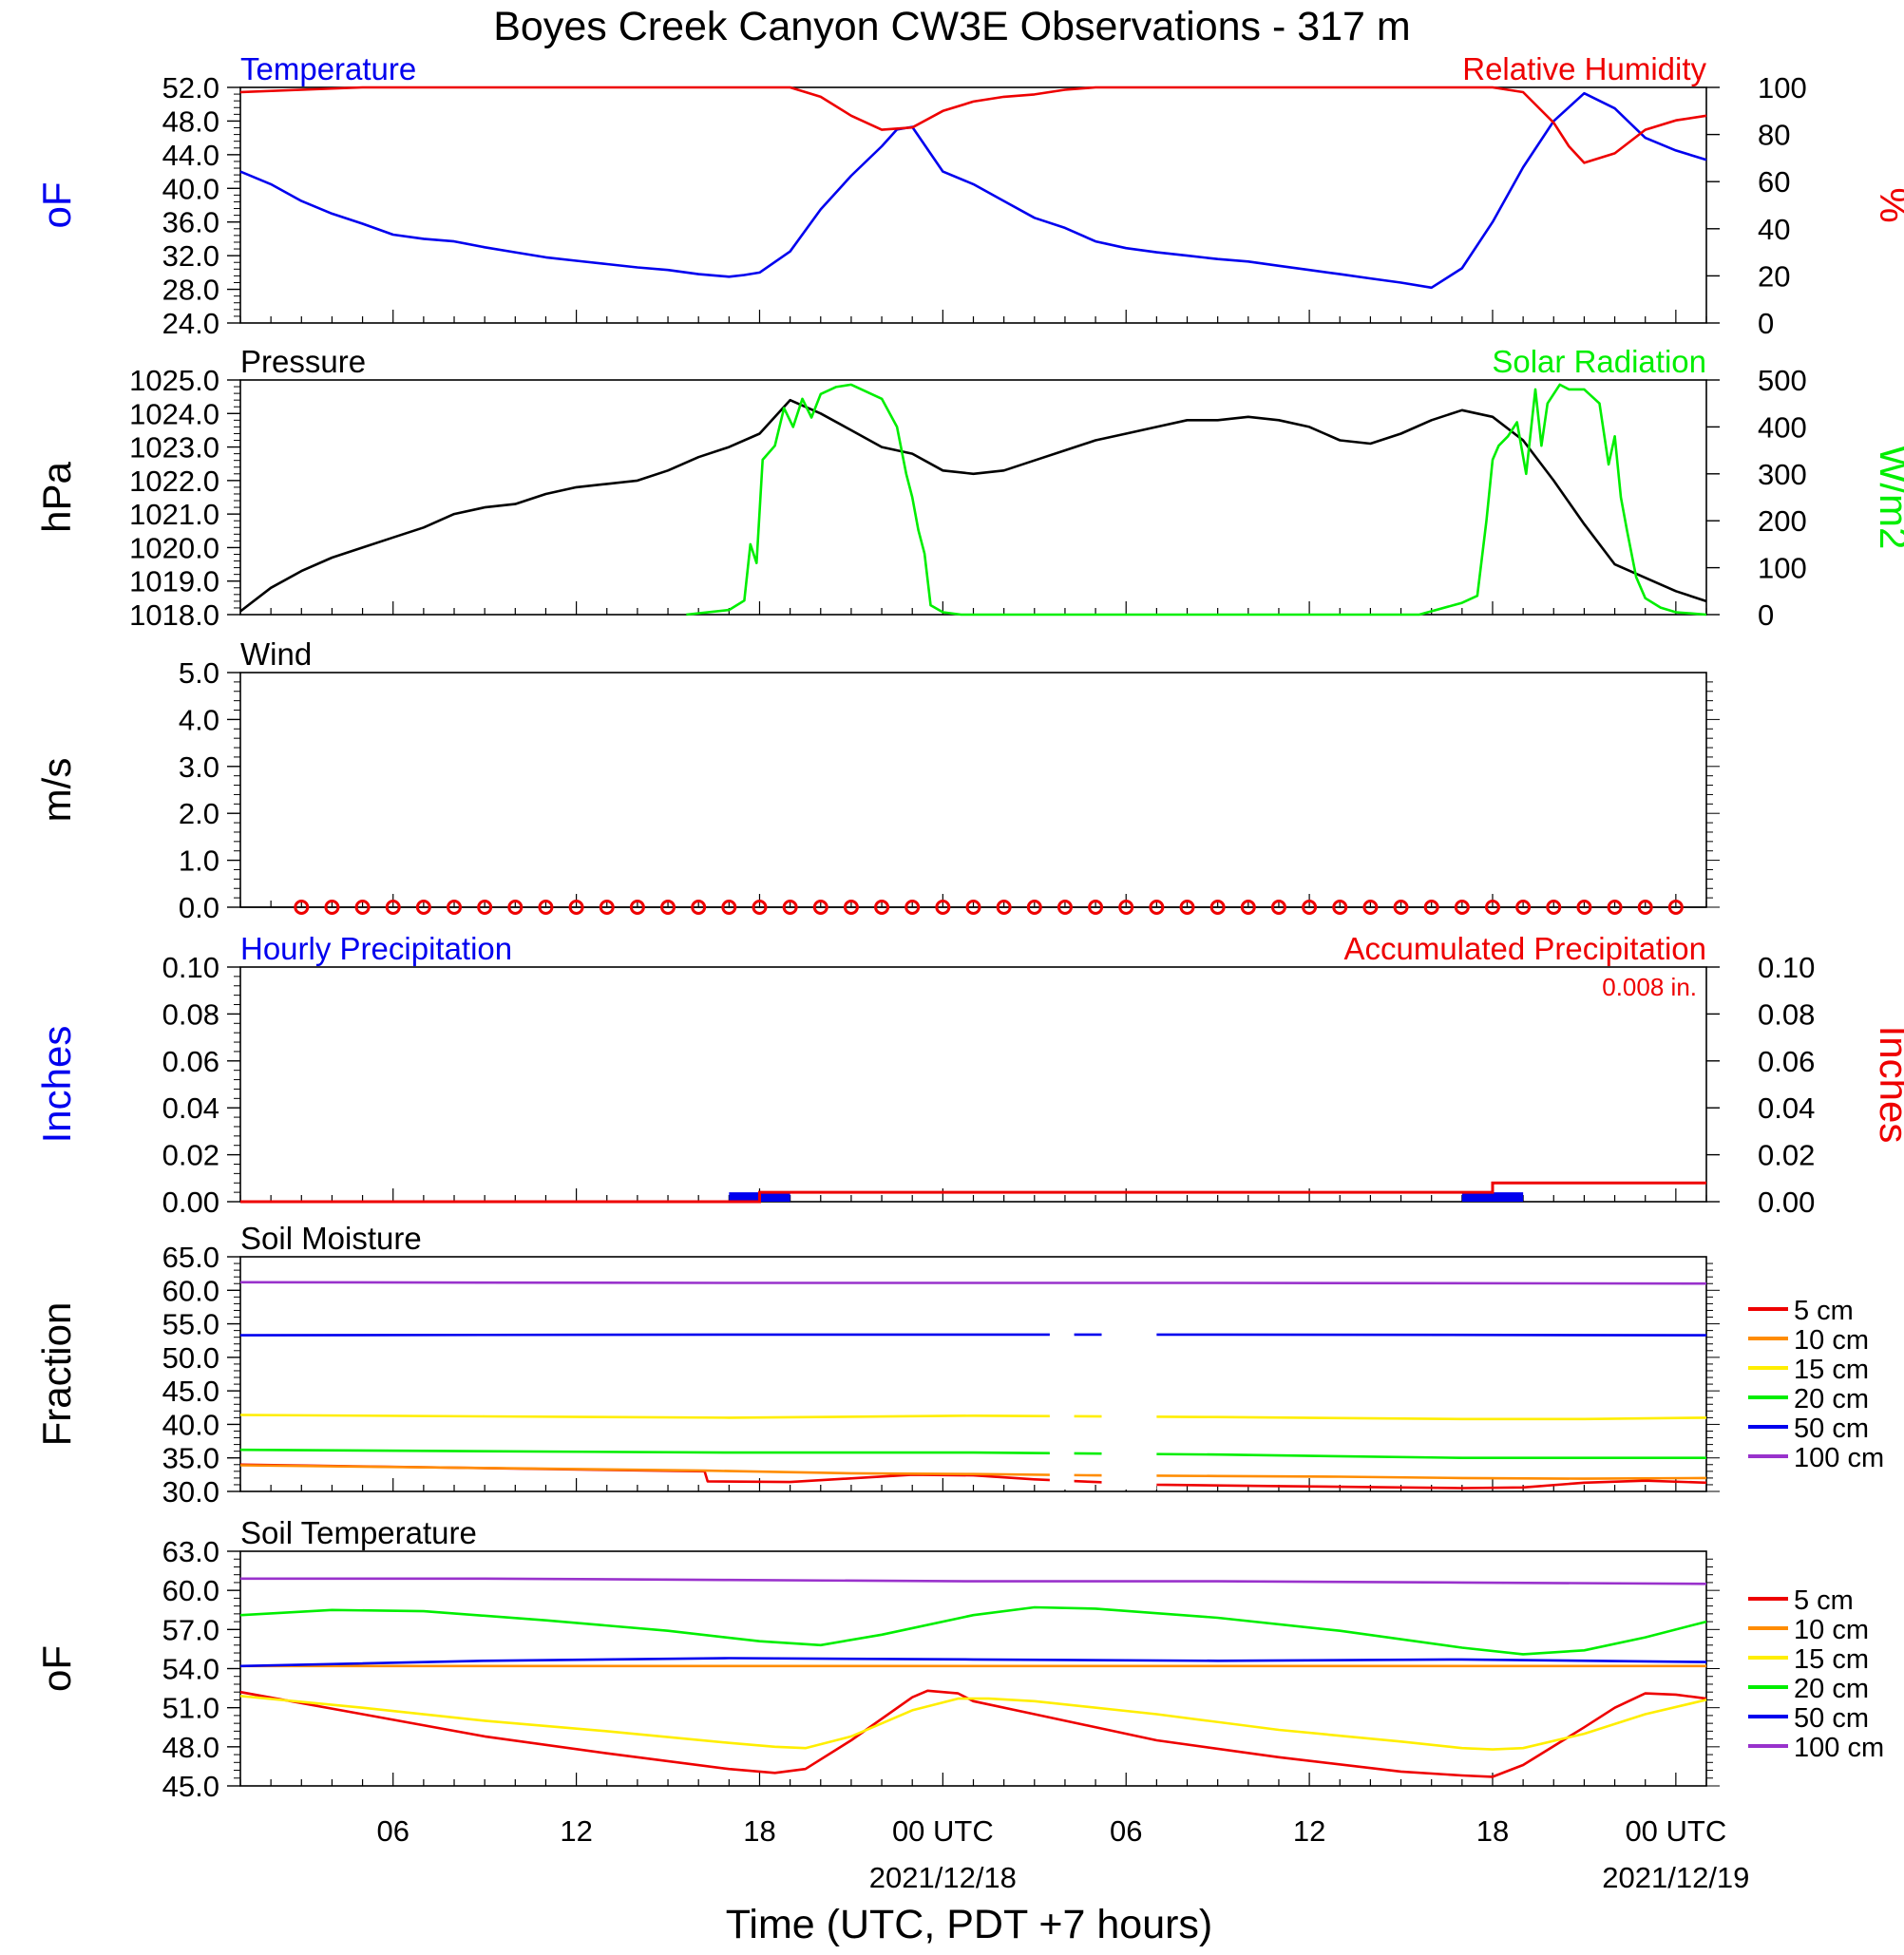  What do you see at coordinates (1786, 1061) in the screenshot?
I see `y-tick-label-right: 0.06` at bounding box center [1786, 1061].